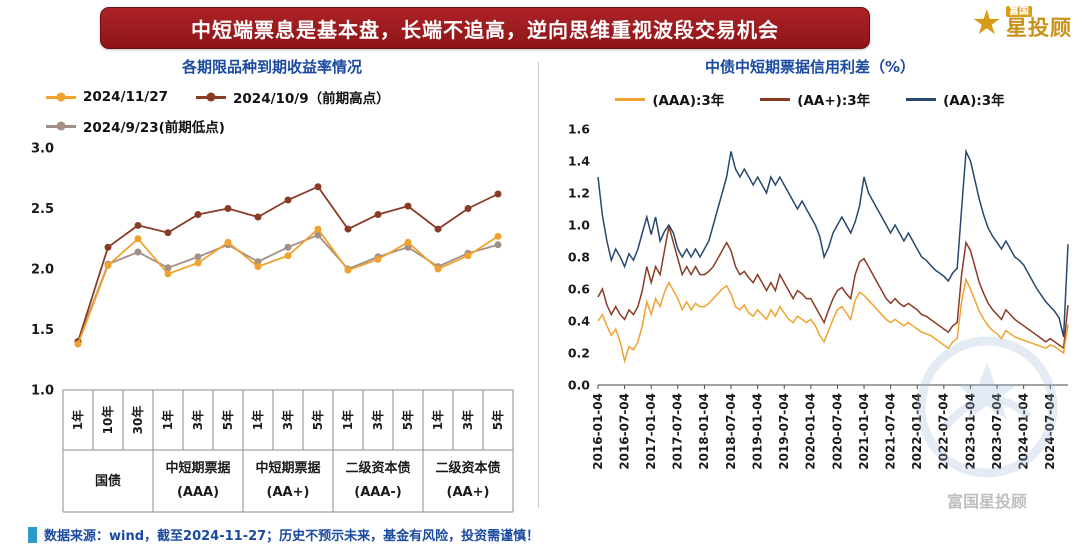  I want to click on svg-text: 2020-07-04, so click(837, 431).